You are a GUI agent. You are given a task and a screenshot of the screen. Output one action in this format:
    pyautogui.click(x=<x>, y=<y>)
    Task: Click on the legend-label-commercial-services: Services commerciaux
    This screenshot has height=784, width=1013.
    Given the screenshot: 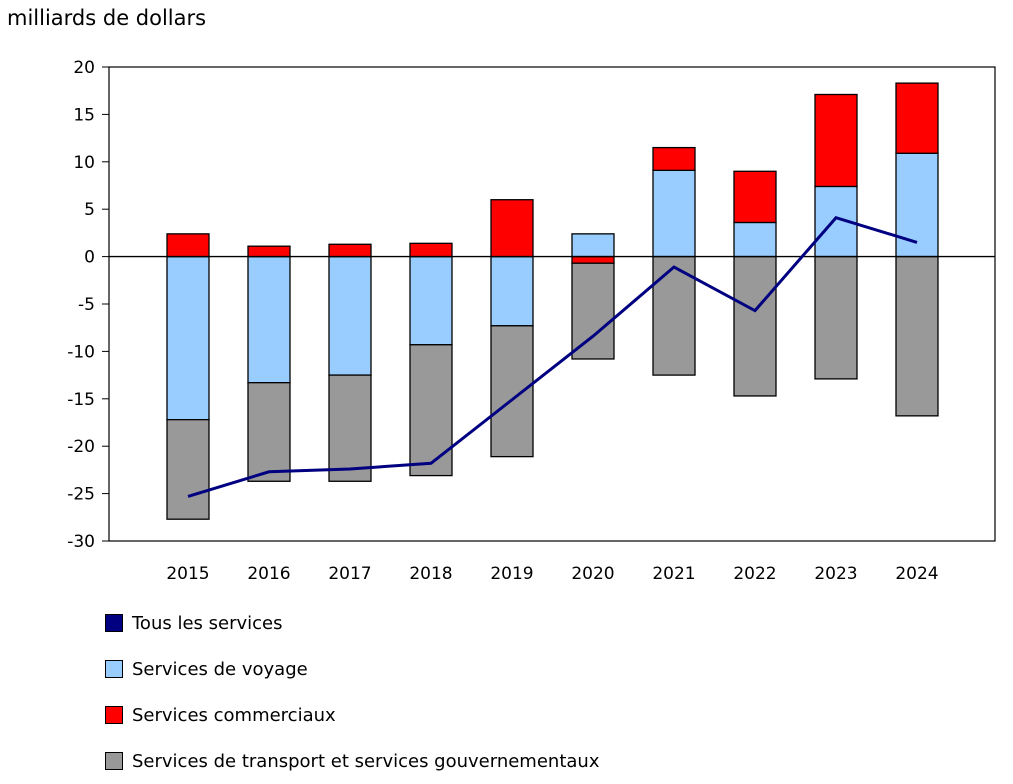 What is the action you would take?
    pyautogui.click(x=234, y=715)
    